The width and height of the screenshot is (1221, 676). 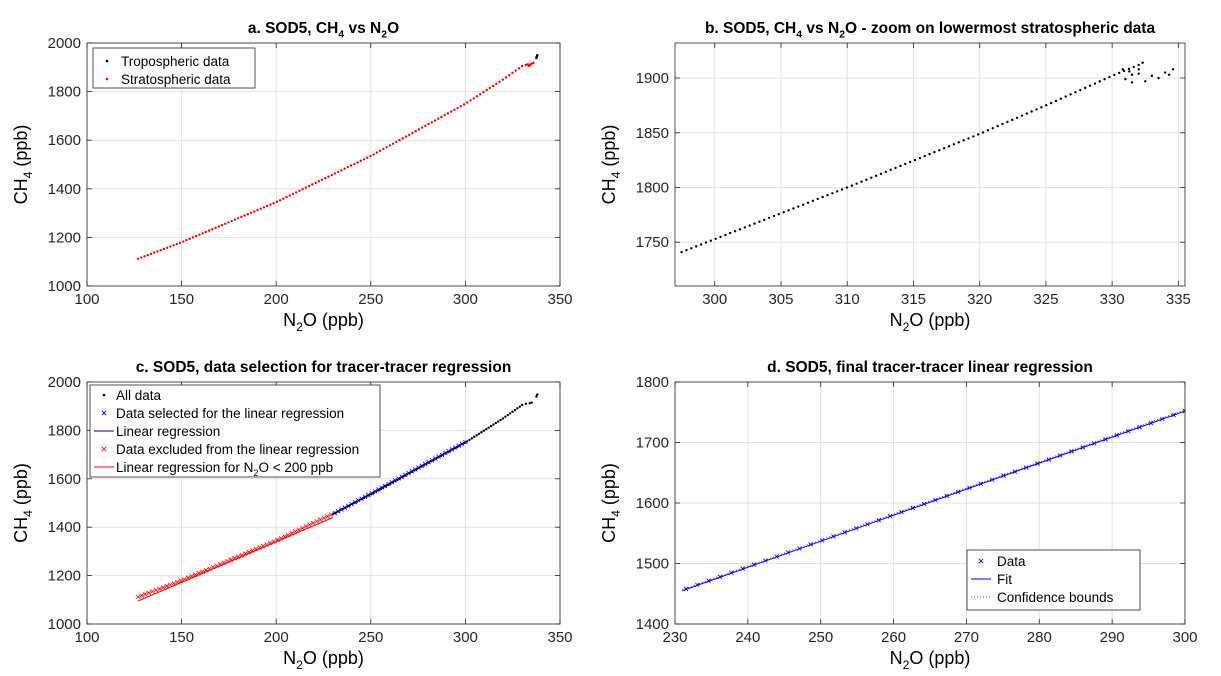 What do you see at coordinates (933, 500) in the screenshot?
I see `plot-marks` at bounding box center [933, 500].